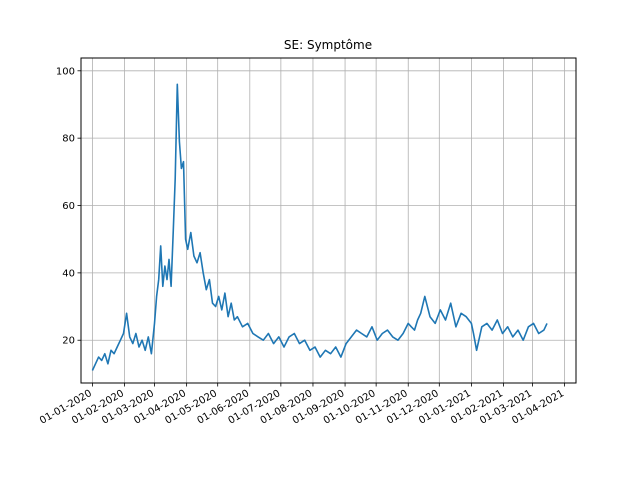 This screenshot has height=480, width=640. Describe the element at coordinates (68, 273) in the screenshot. I see `y-tick-label: 40` at that location.